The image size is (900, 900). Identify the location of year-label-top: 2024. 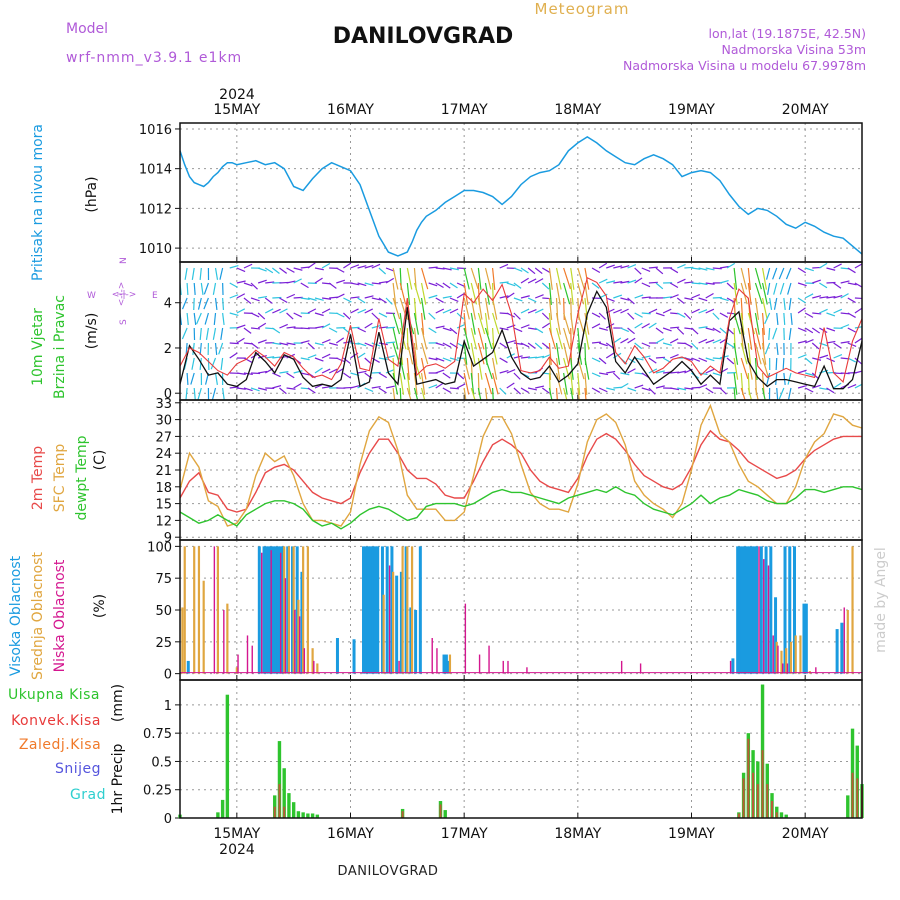
(237, 95).